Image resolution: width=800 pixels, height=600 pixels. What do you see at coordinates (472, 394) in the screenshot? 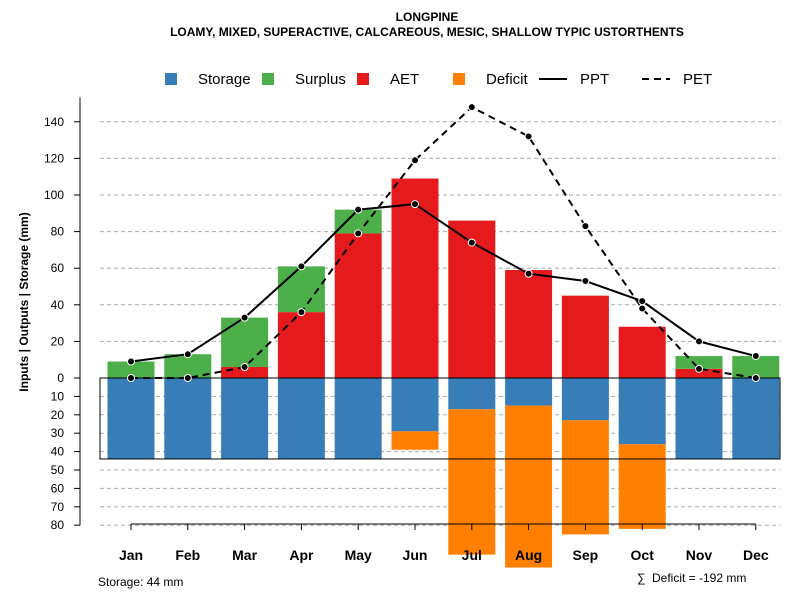
I see `storage-bar-jul` at bounding box center [472, 394].